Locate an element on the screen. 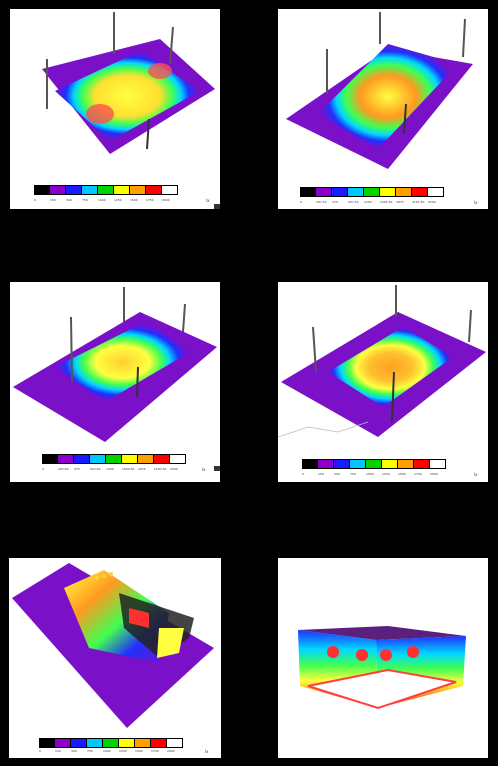 The height and width of the screenshot is (766, 498). panel-1-stadium-plan: 0 150 300 750 1000 1250 1500 1750 2000 lx is located at coordinates (115, 109).